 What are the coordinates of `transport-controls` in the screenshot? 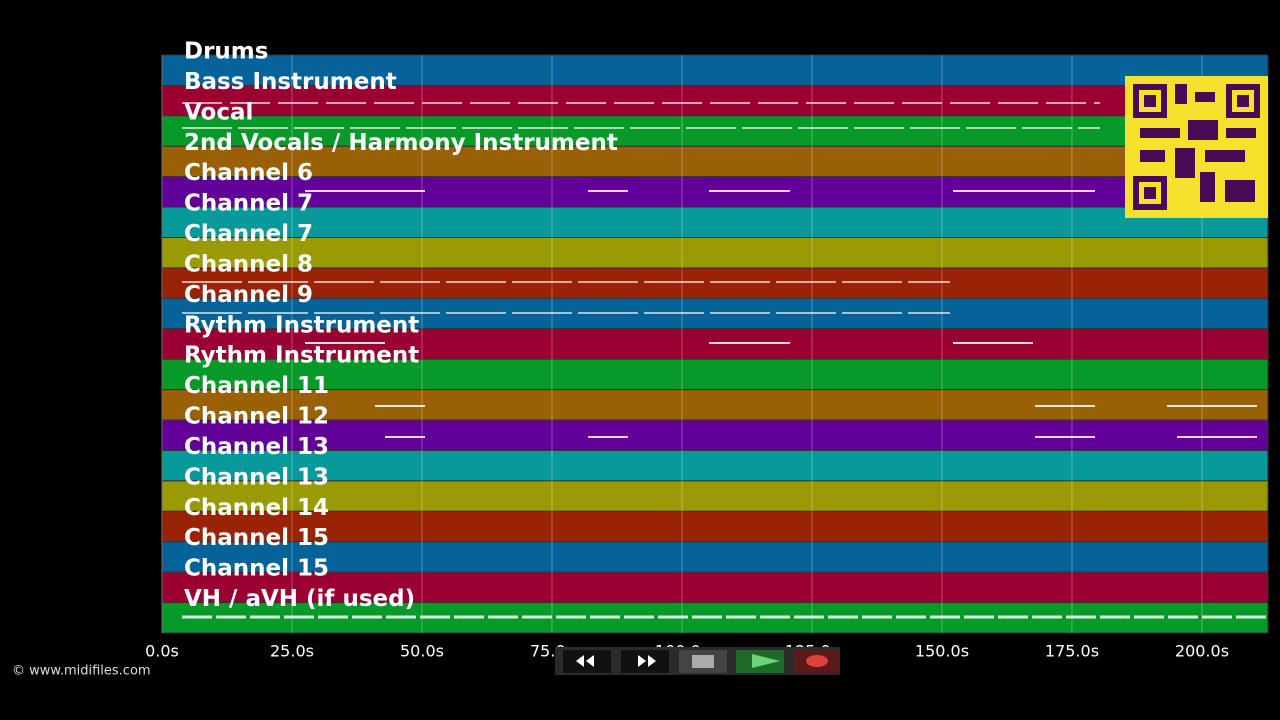 It's located at (697, 661).